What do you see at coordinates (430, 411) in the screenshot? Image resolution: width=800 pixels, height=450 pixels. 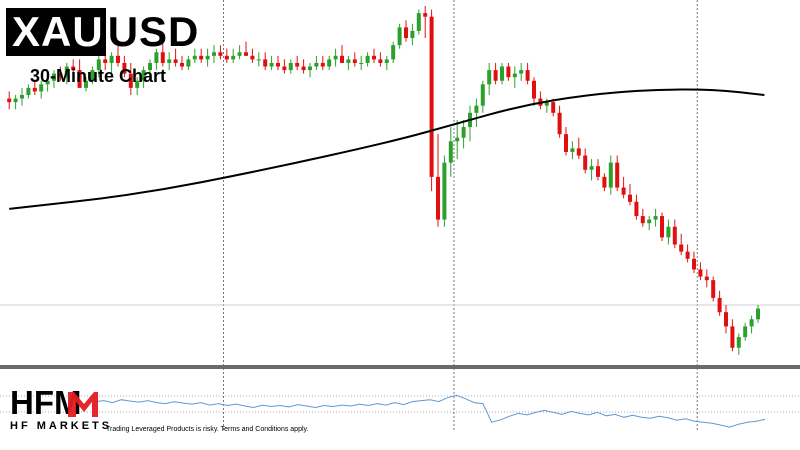 I see `indicator-line` at bounding box center [430, 411].